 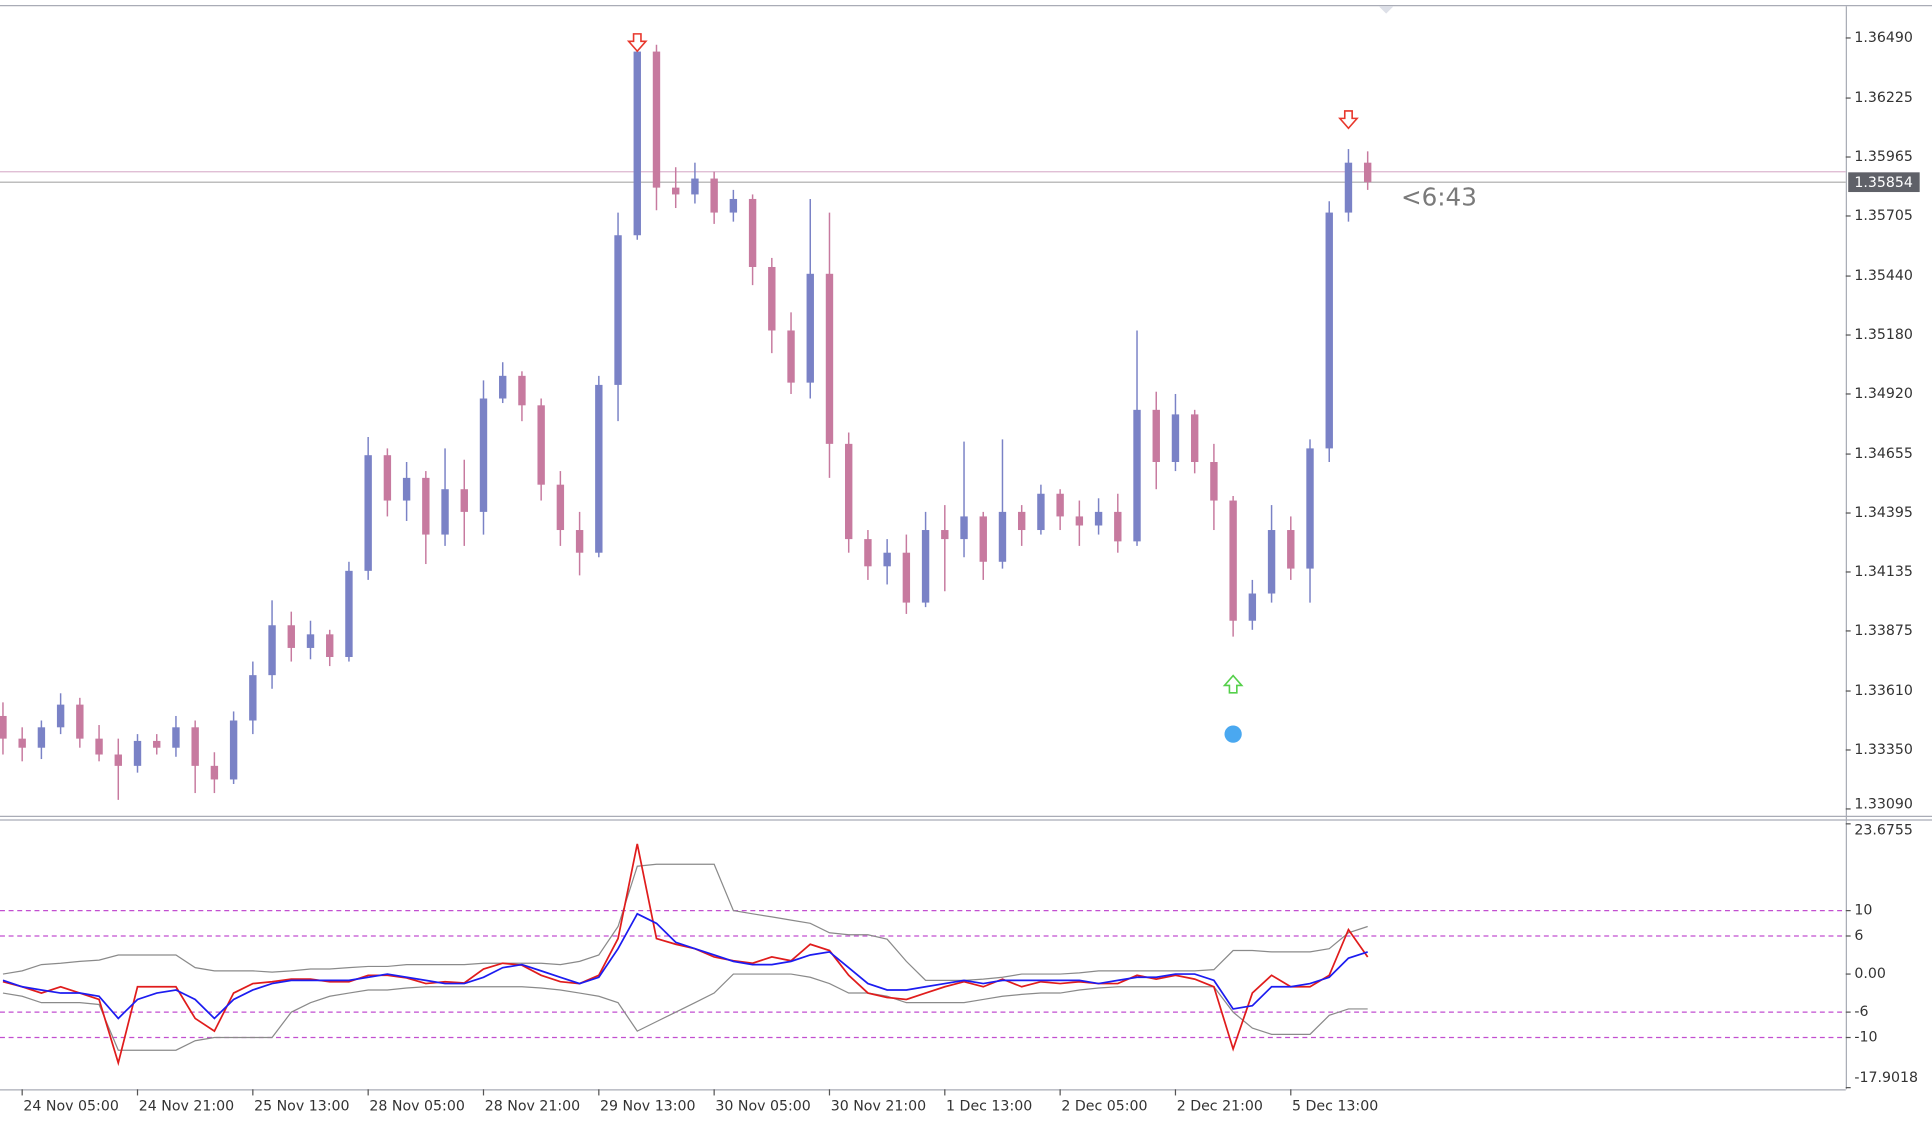 What do you see at coordinates (1883, 98) in the screenshot?
I see `y-tick-label: 1.36225` at bounding box center [1883, 98].